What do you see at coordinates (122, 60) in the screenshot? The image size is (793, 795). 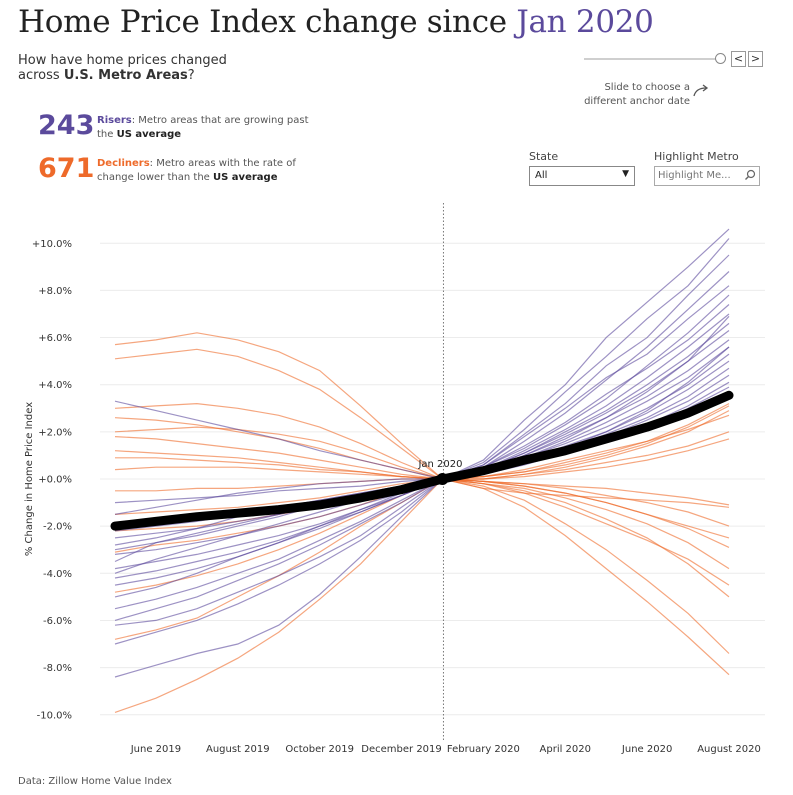 I see `subtitle-line-1: How have home prices changed` at bounding box center [122, 60].